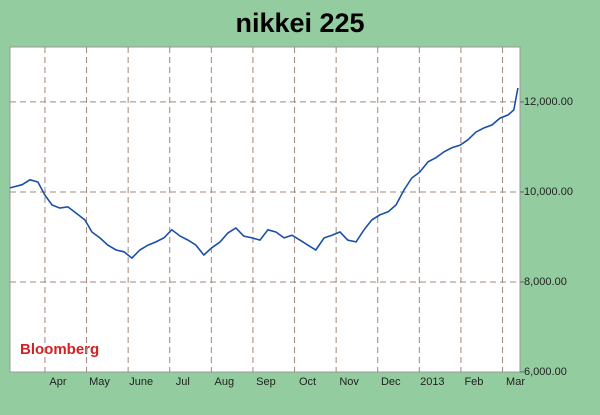  I want to click on x-tick-label: May, so click(99, 382).